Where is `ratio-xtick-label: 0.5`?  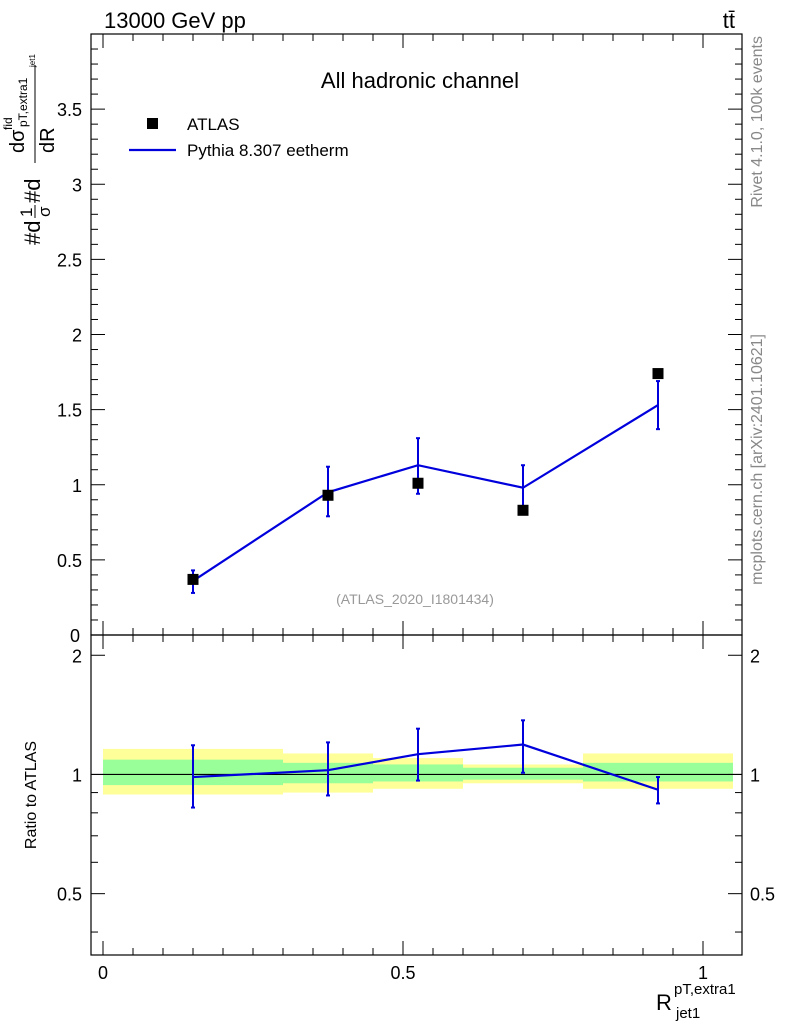
ratio-xtick-label: 0.5 is located at coordinates (402, 973).